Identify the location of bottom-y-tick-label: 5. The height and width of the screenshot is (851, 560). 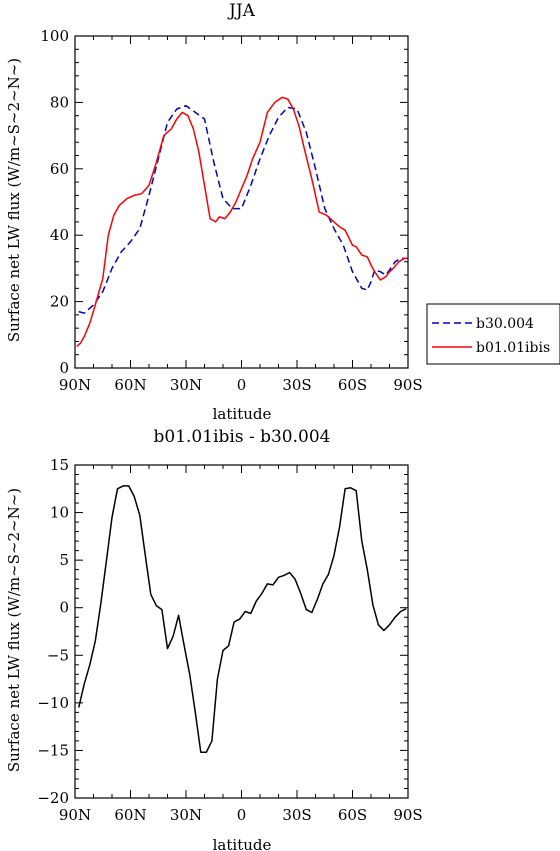
(64, 560).